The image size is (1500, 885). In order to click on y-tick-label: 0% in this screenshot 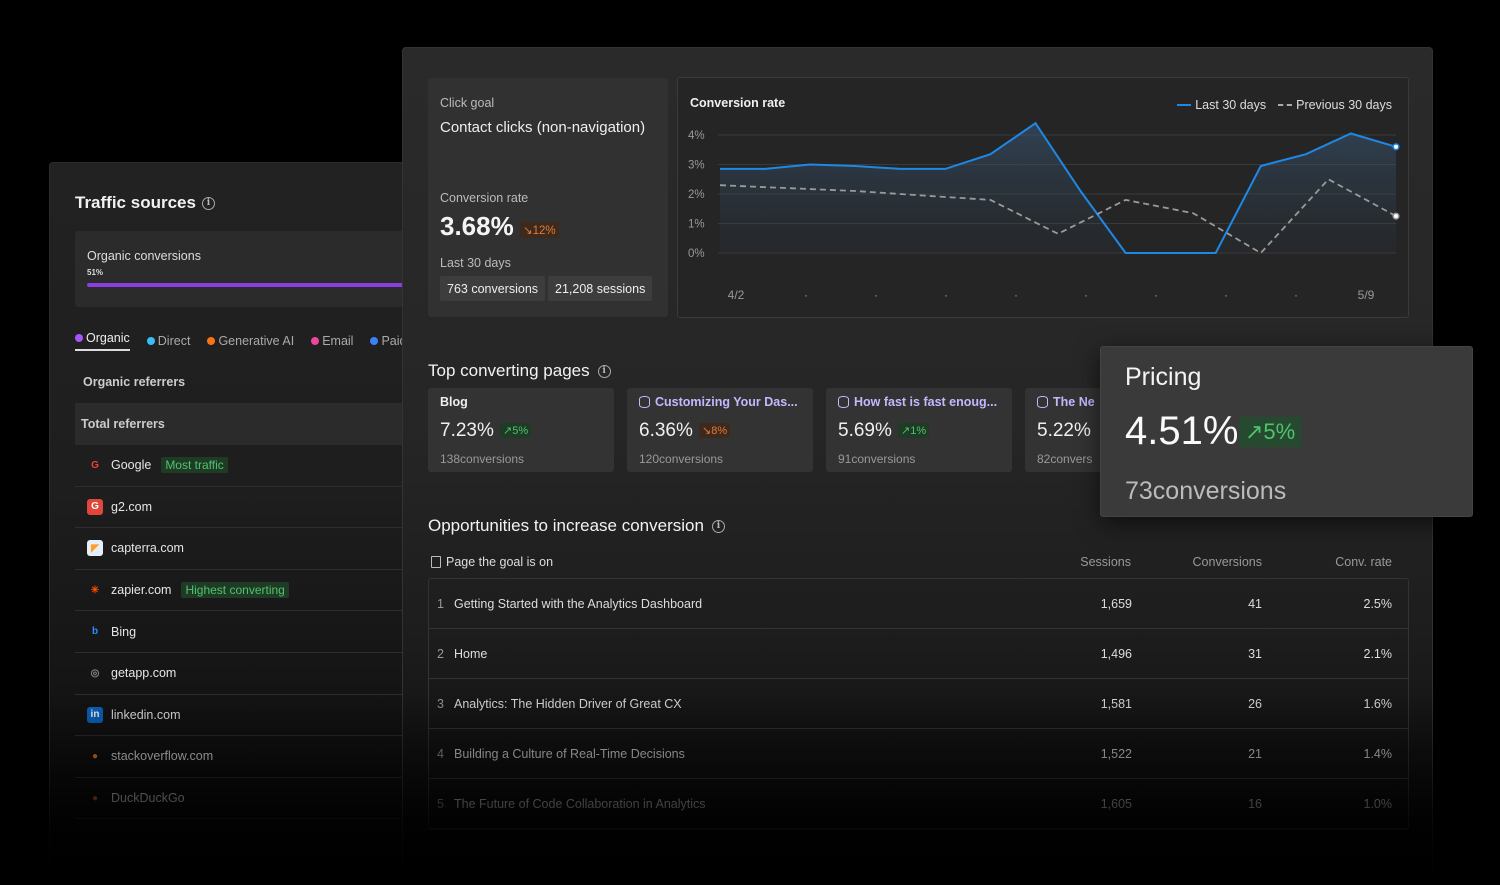, I will do `click(696, 254)`.